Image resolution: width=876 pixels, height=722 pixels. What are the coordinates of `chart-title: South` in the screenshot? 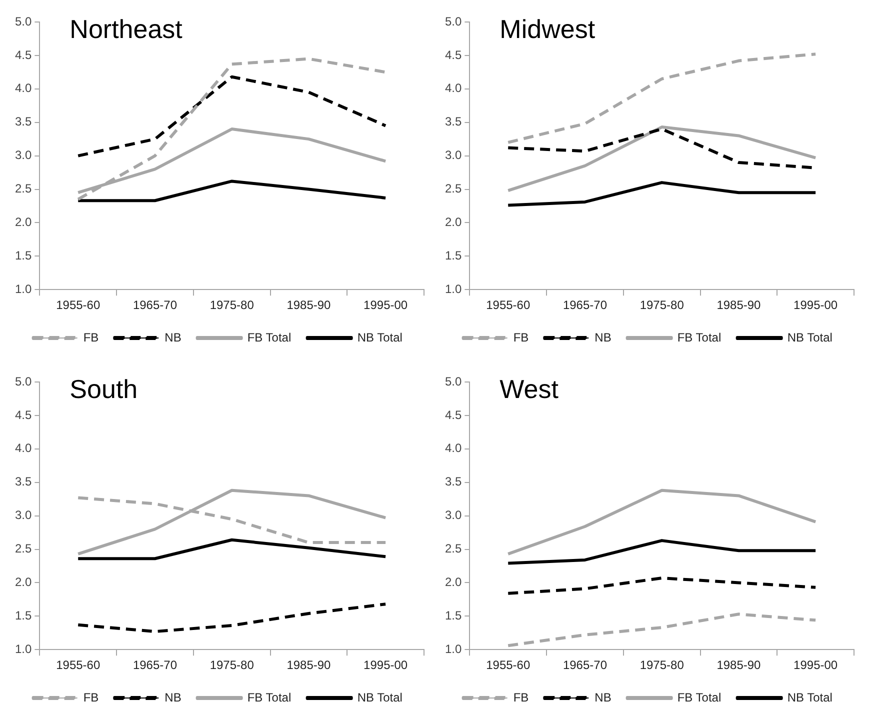 It's located at (104, 389).